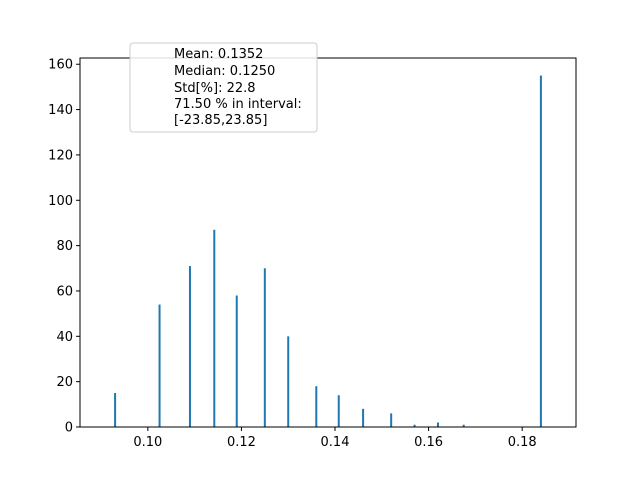 The width and height of the screenshot is (640, 480). What do you see at coordinates (64, 382) in the screenshot?
I see `y-tick-label-1: 20` at bounding box center [64, 382].